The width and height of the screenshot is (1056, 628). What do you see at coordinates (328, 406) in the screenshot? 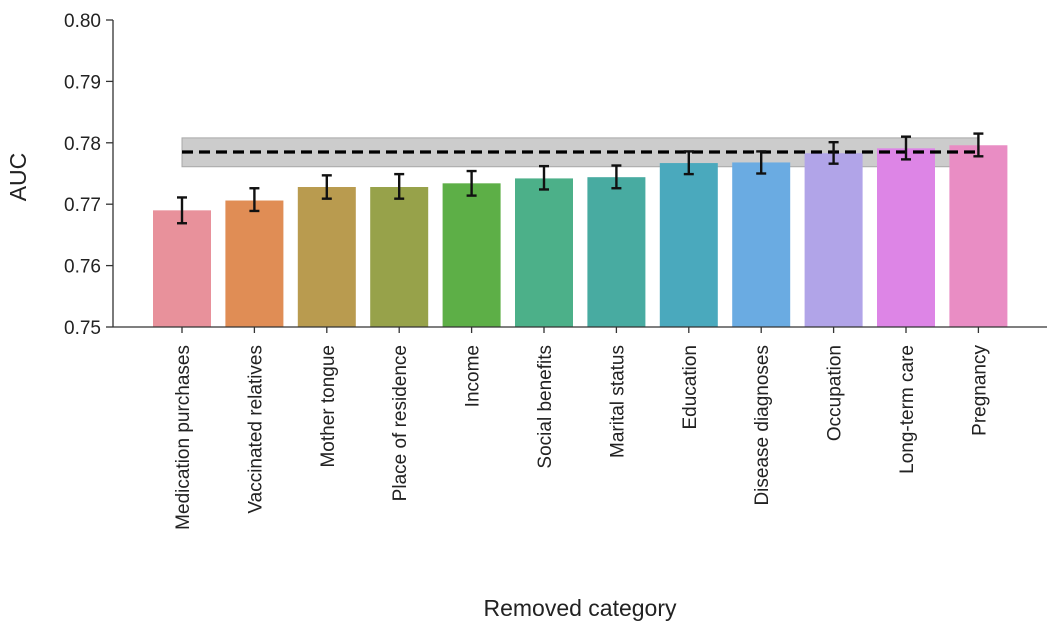
I see `x-tick-label: Mother tongue` at bounding box center [328, 406].